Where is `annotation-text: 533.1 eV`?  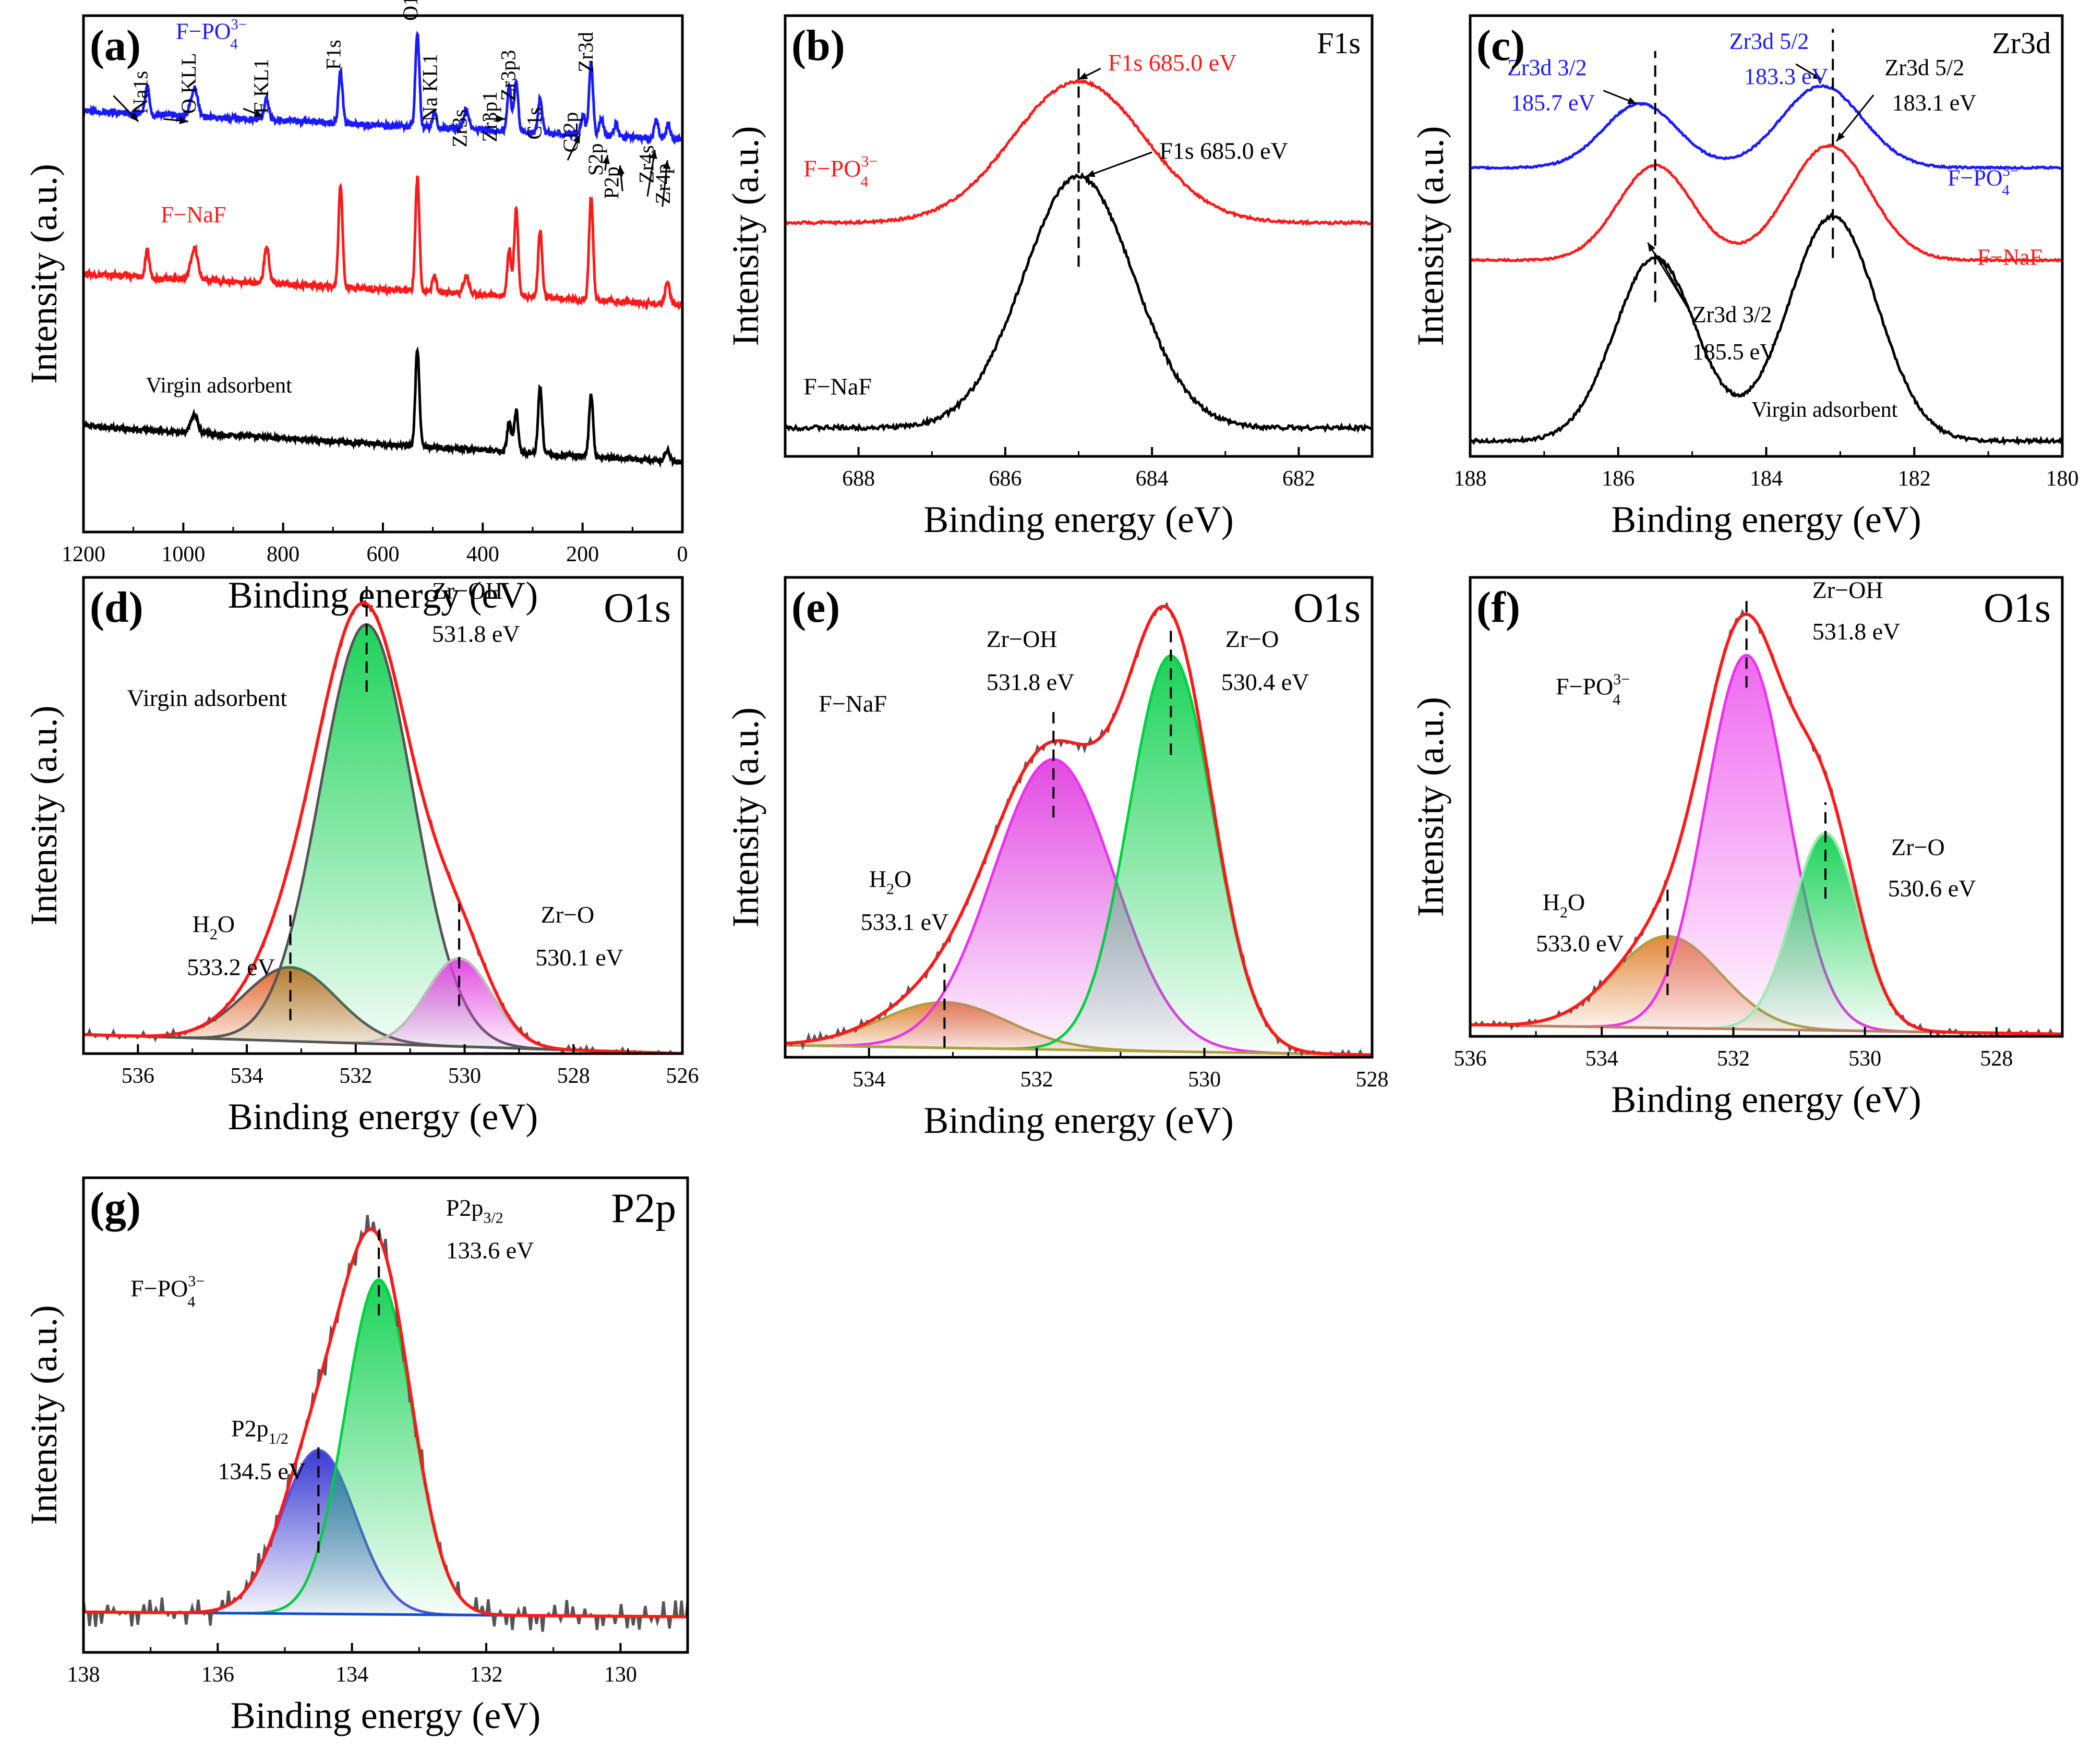
annotation-text: 533.1 eV is located at coordinates (905, 922).